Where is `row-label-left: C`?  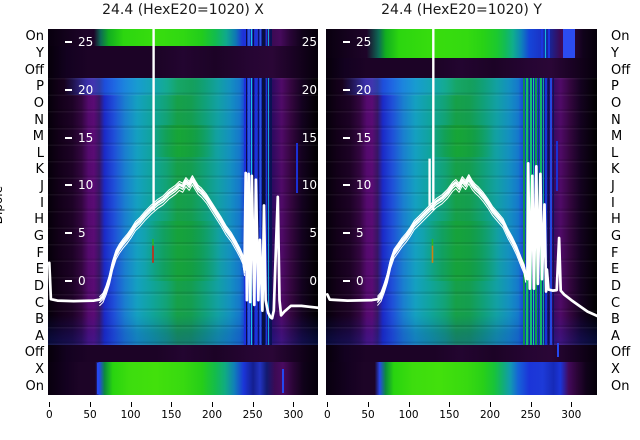 row-label-left: C is located at coordinates (39, 303).